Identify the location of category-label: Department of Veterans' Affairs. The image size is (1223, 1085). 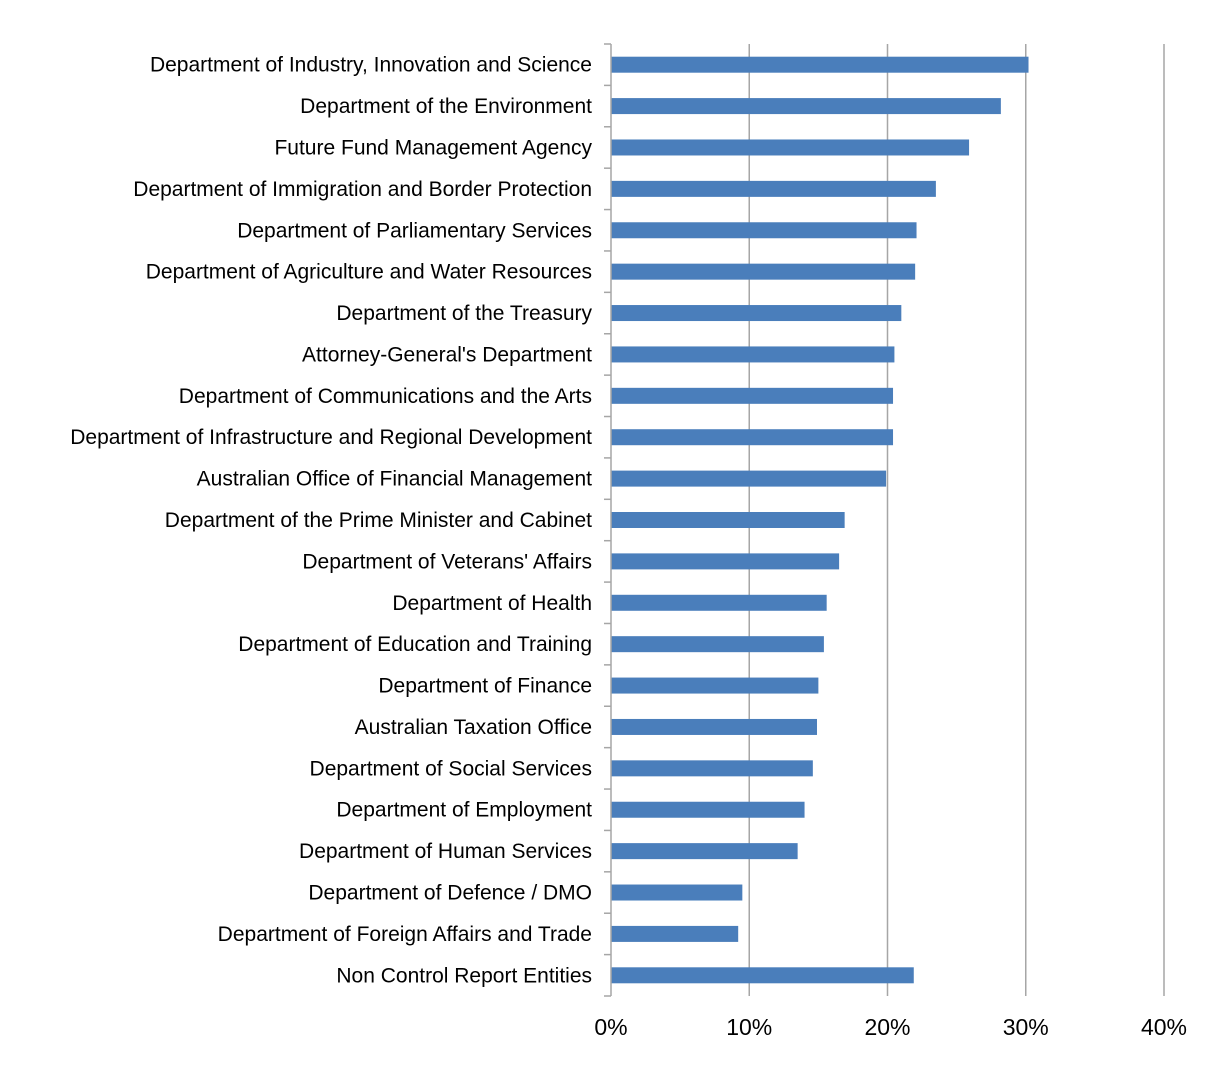
(447, 561).